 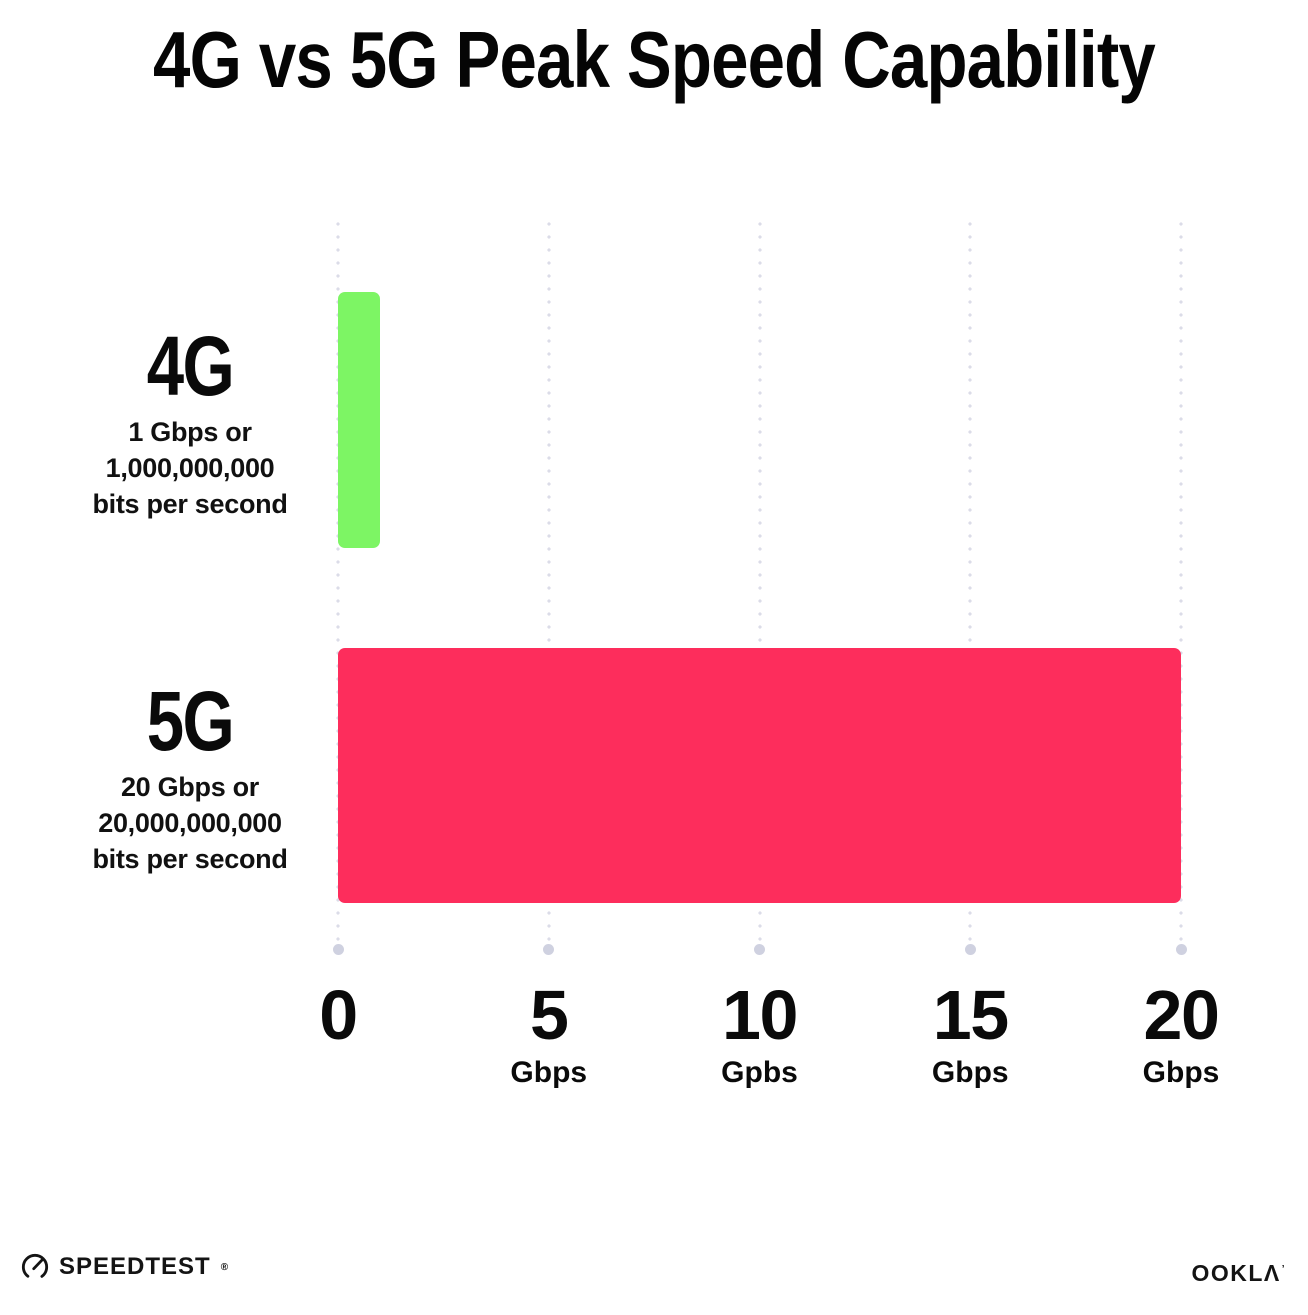 I want to click on x-tick-0-value: 0, so click(x=338, y=1015).